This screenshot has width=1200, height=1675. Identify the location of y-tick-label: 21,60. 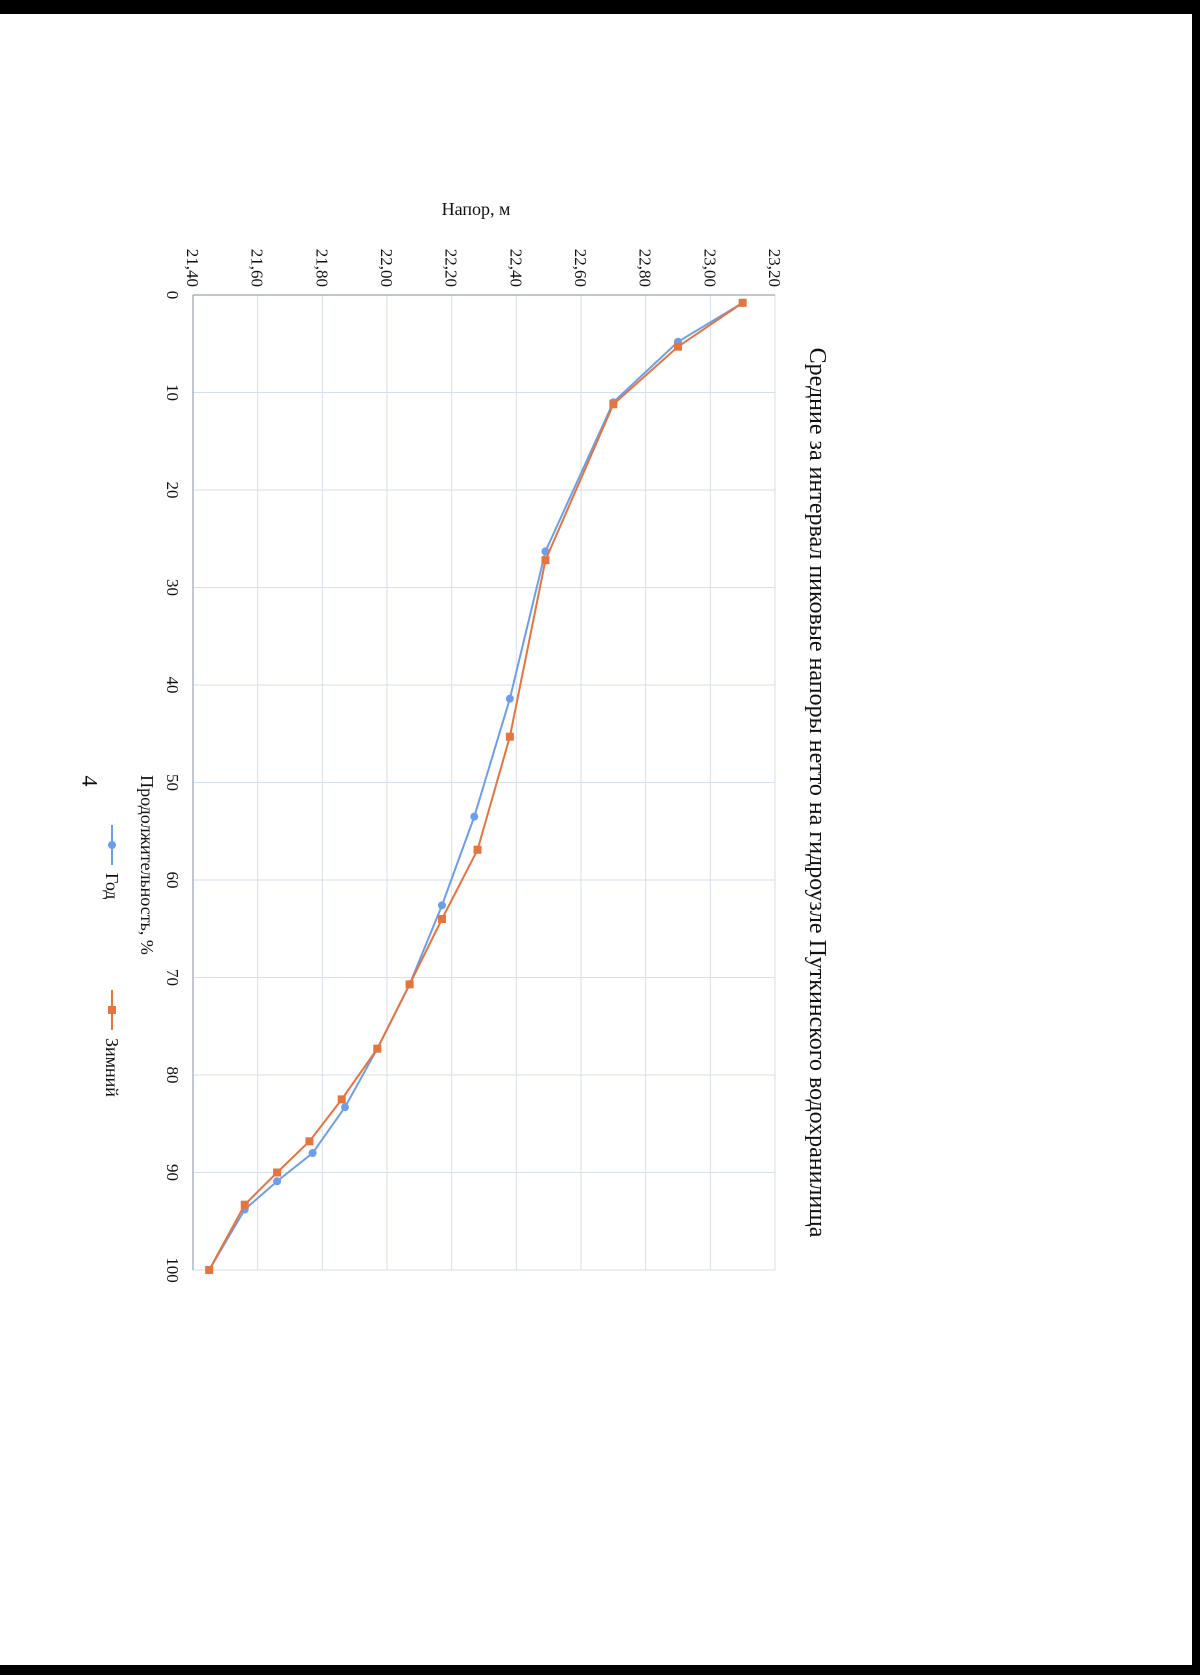
(257, 268).